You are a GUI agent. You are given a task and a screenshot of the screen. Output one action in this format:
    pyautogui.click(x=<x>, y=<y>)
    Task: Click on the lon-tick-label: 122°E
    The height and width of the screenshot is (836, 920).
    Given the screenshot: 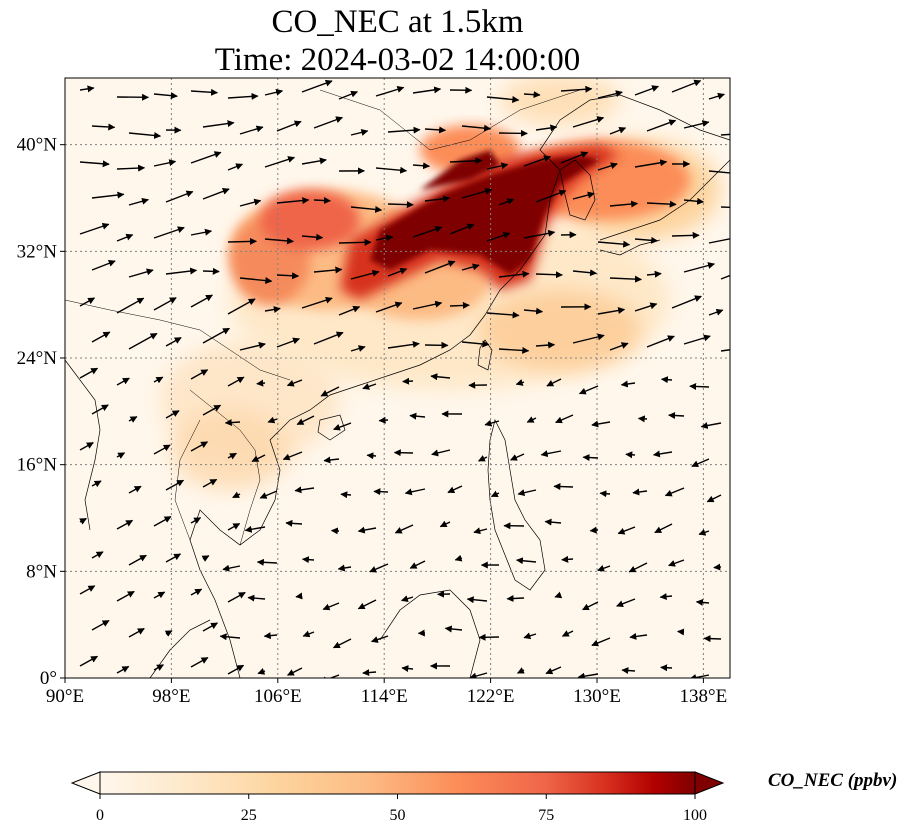 What is the action you would take?
    pyautogui.click(x=491, y=696)
    